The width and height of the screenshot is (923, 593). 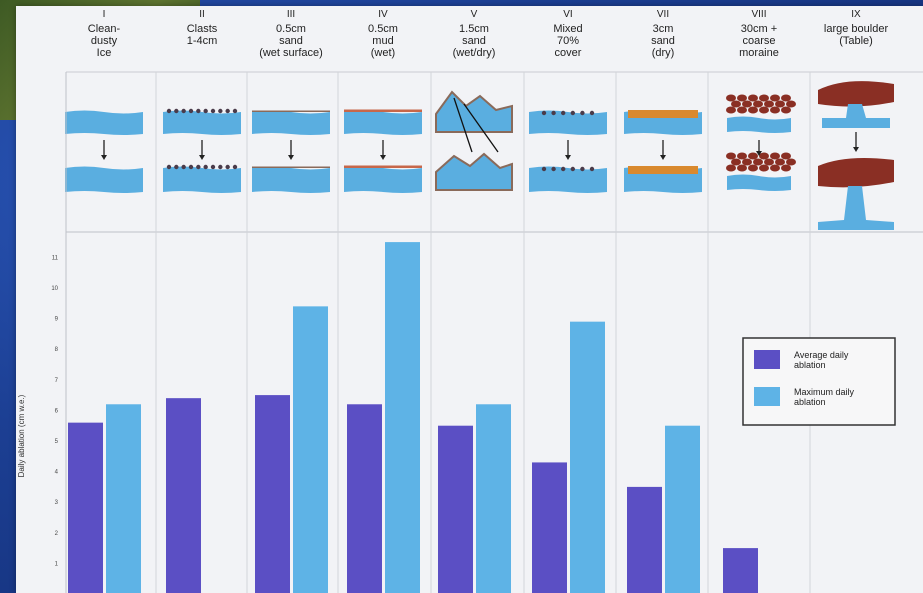 I want to click on bar-average-VI, so click(x=549, y=527).